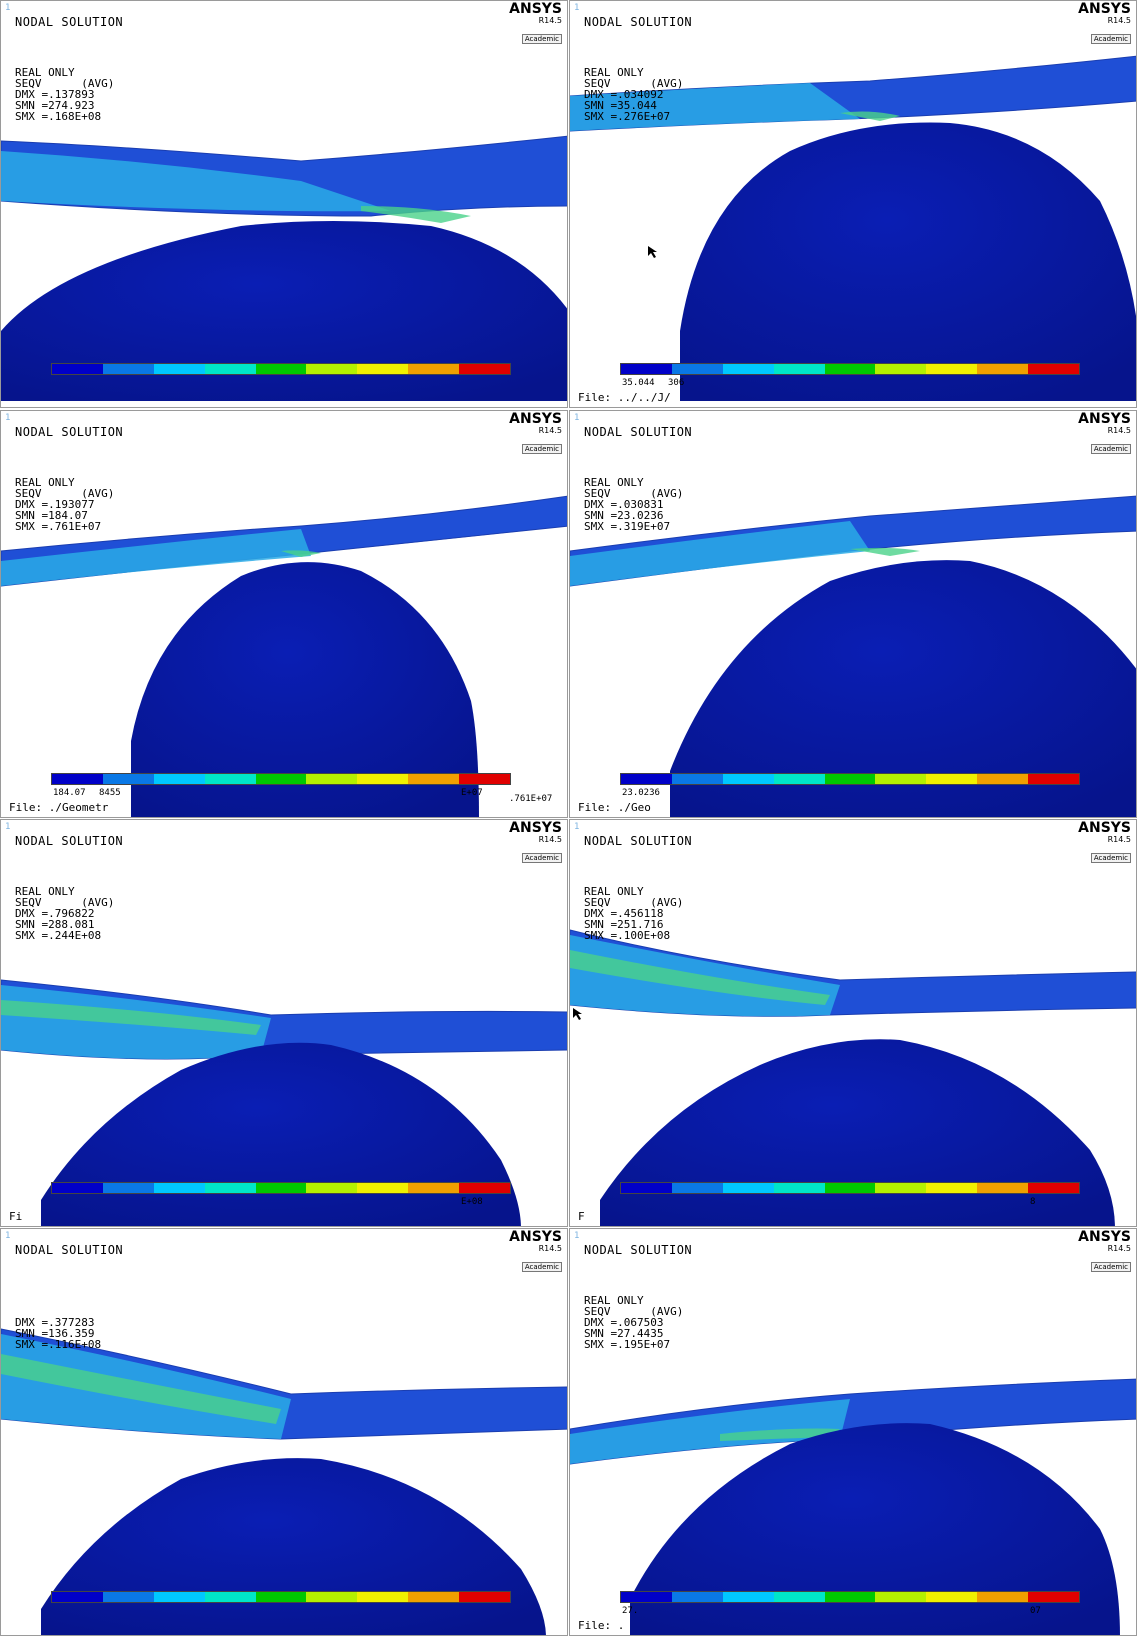 The height and width of the screenshot is (1636, 1138). Describe the element at coordinates (55, 504) in the screenshot. I see `info-line: DMX =.193077` at that location.